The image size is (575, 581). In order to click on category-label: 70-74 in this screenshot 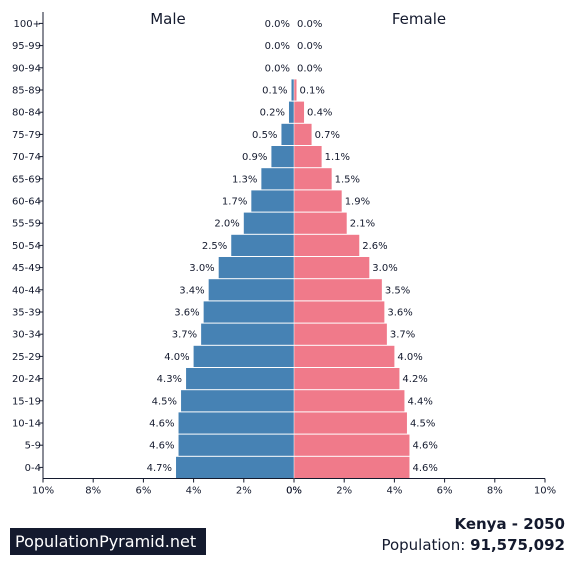, I will do `click(26, 157)`.